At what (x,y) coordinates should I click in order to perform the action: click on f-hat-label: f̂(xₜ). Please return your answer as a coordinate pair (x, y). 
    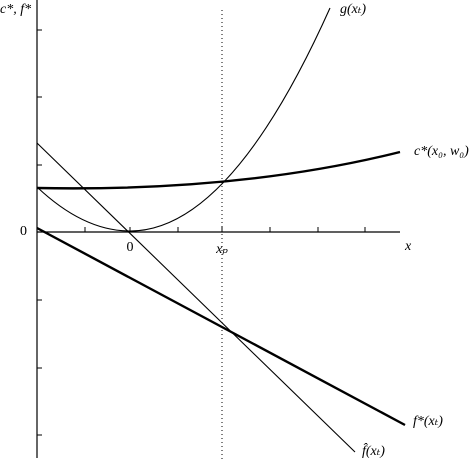
    Looking at the image, I should click on (373, 450).